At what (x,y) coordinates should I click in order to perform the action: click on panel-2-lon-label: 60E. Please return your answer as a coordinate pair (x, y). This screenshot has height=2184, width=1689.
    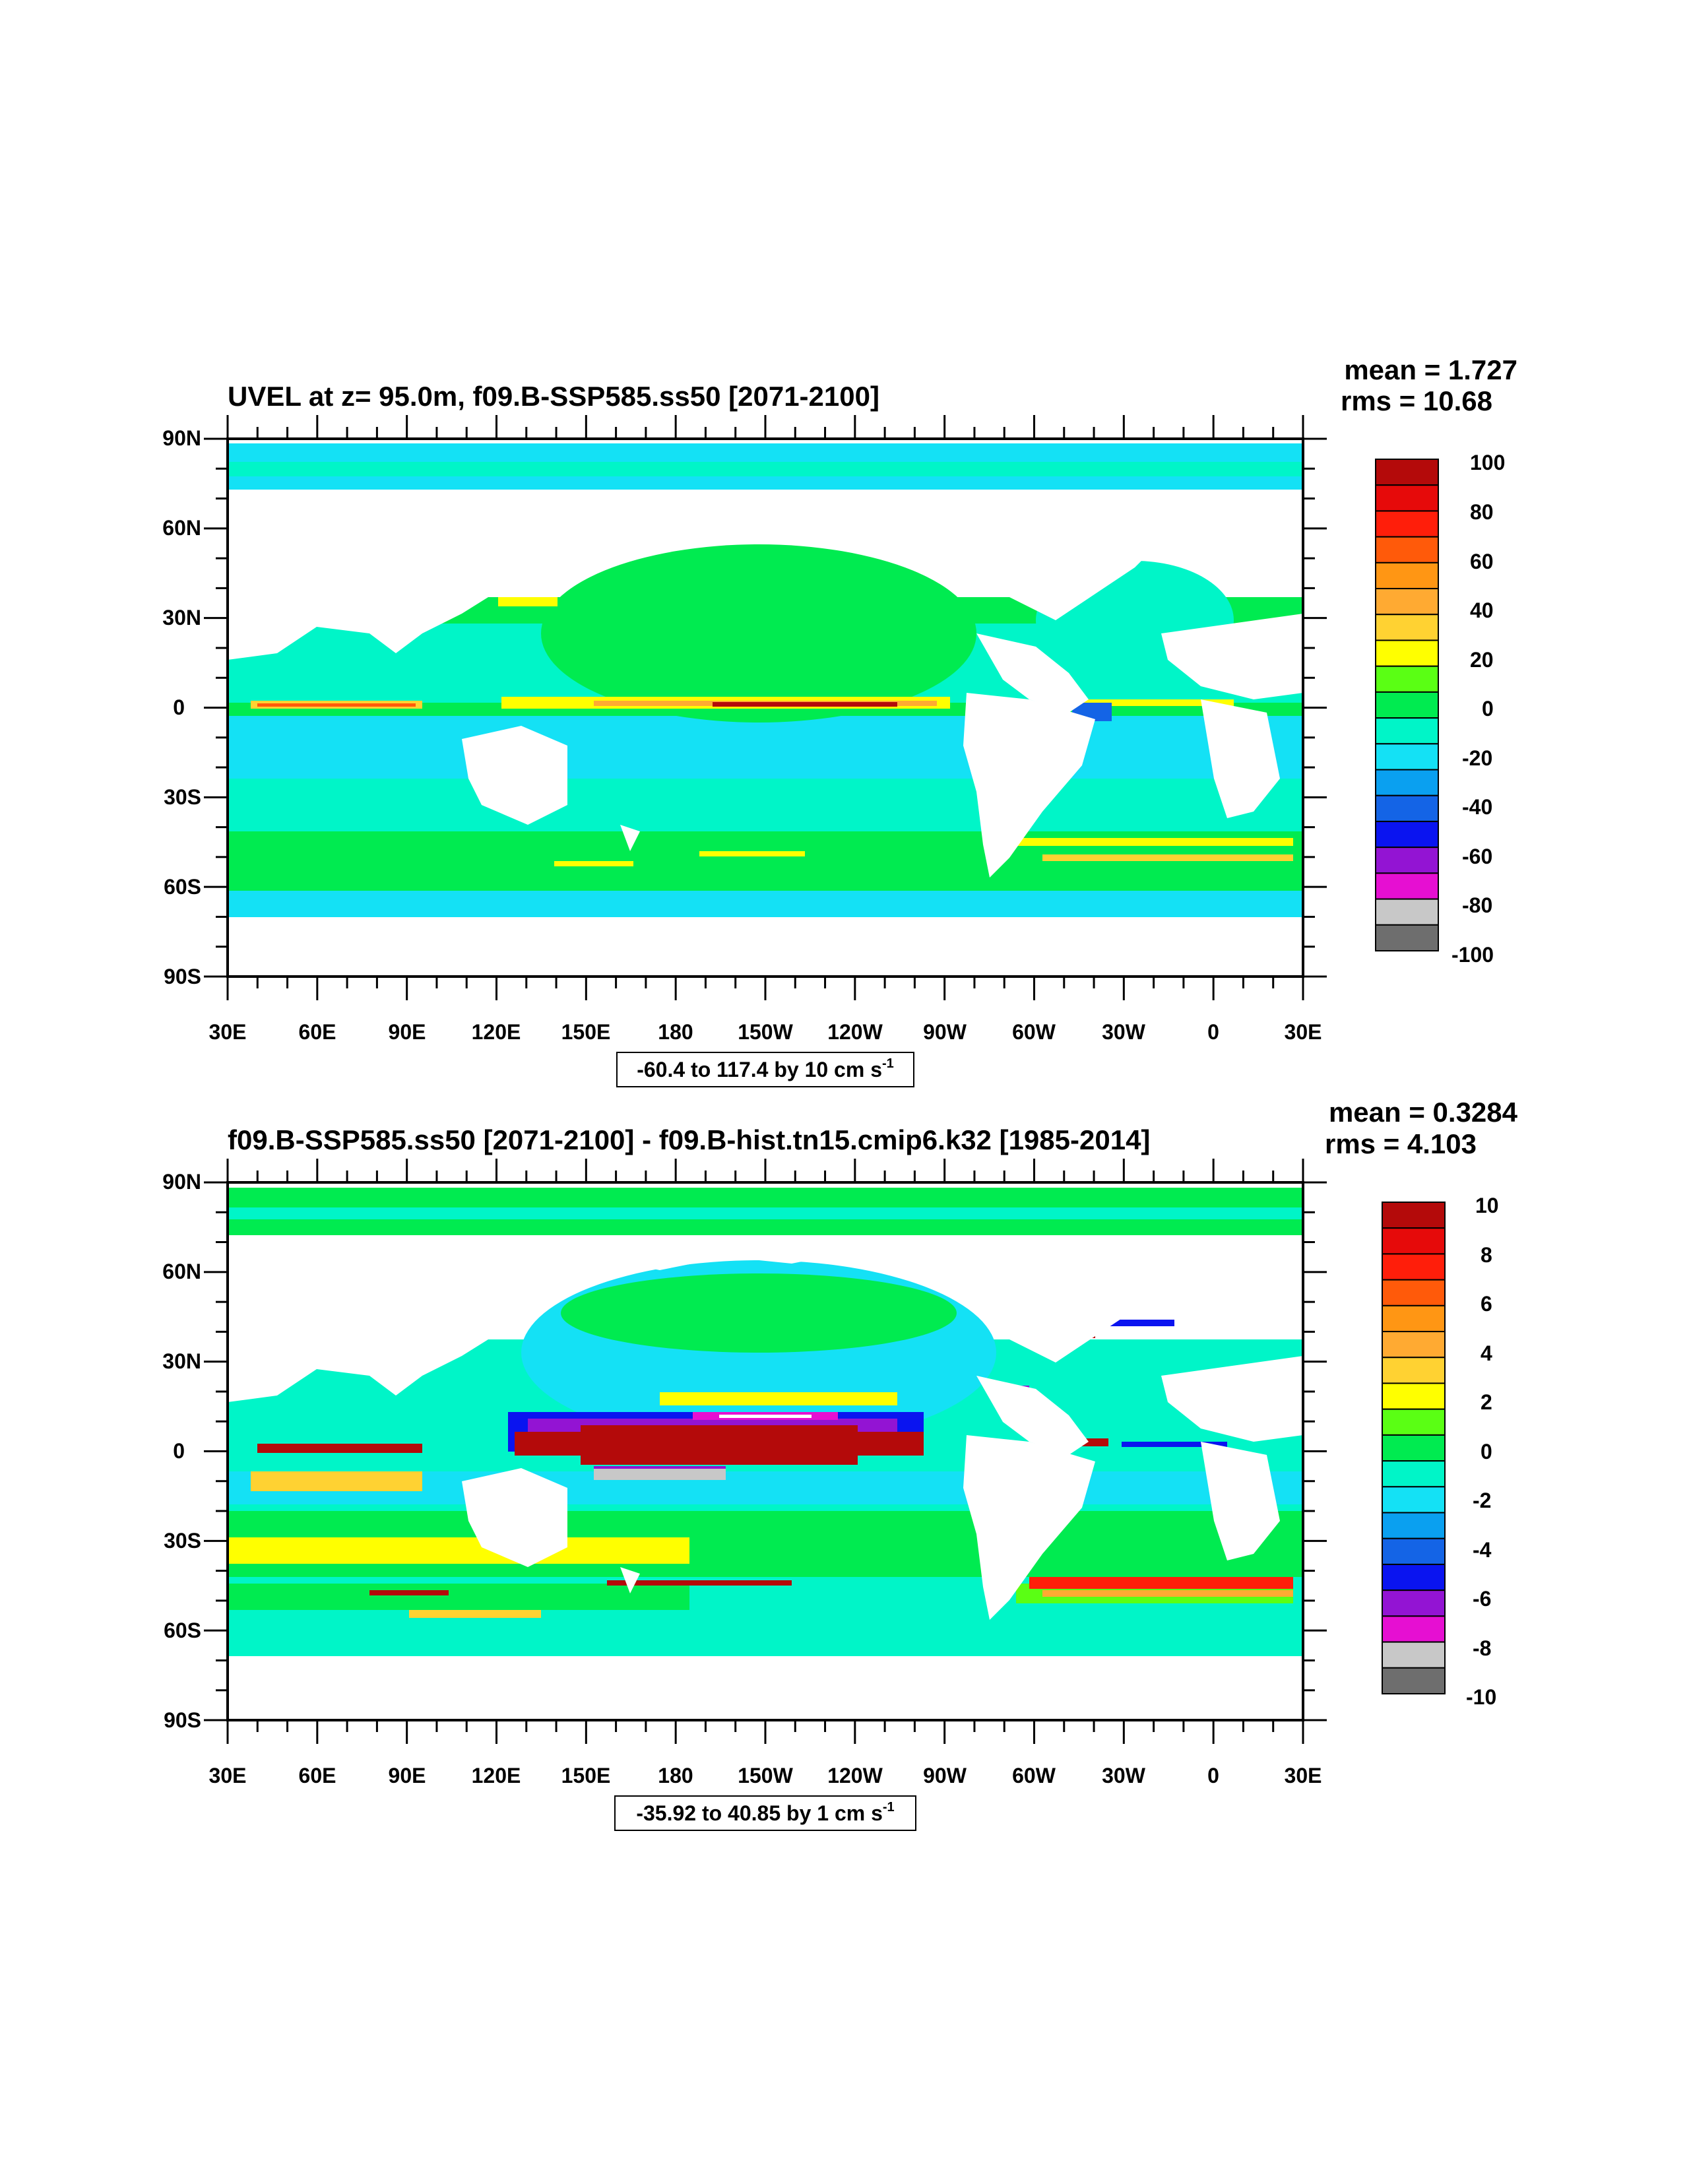
    Looking at the image, I should click on (317, 1775).